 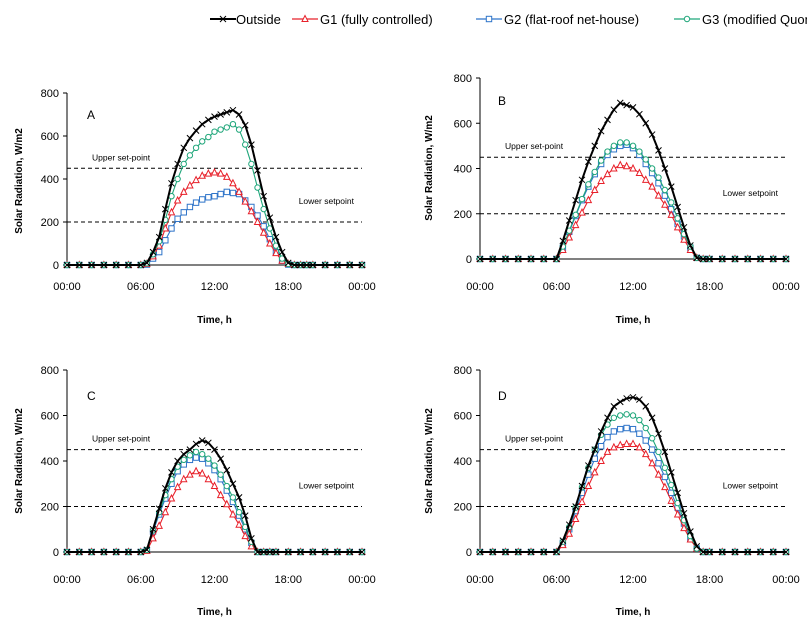 I want to click on panel-letter: B, so click(x=502, y=101).